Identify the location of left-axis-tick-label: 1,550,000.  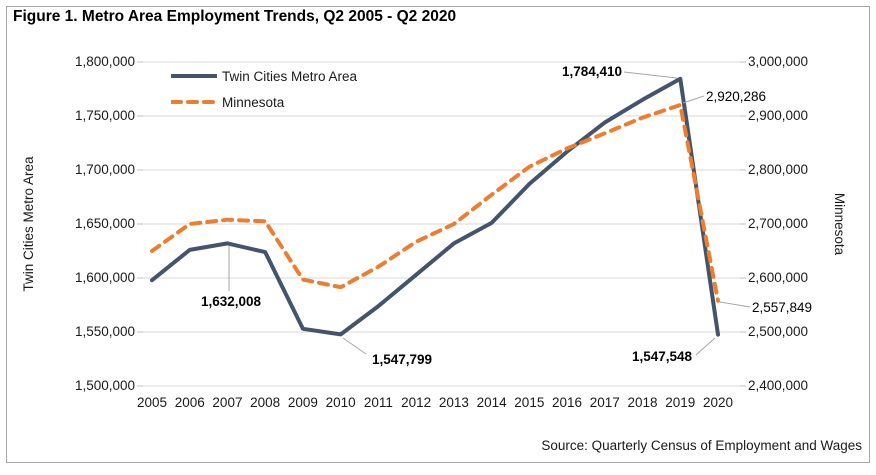
(104, 331).